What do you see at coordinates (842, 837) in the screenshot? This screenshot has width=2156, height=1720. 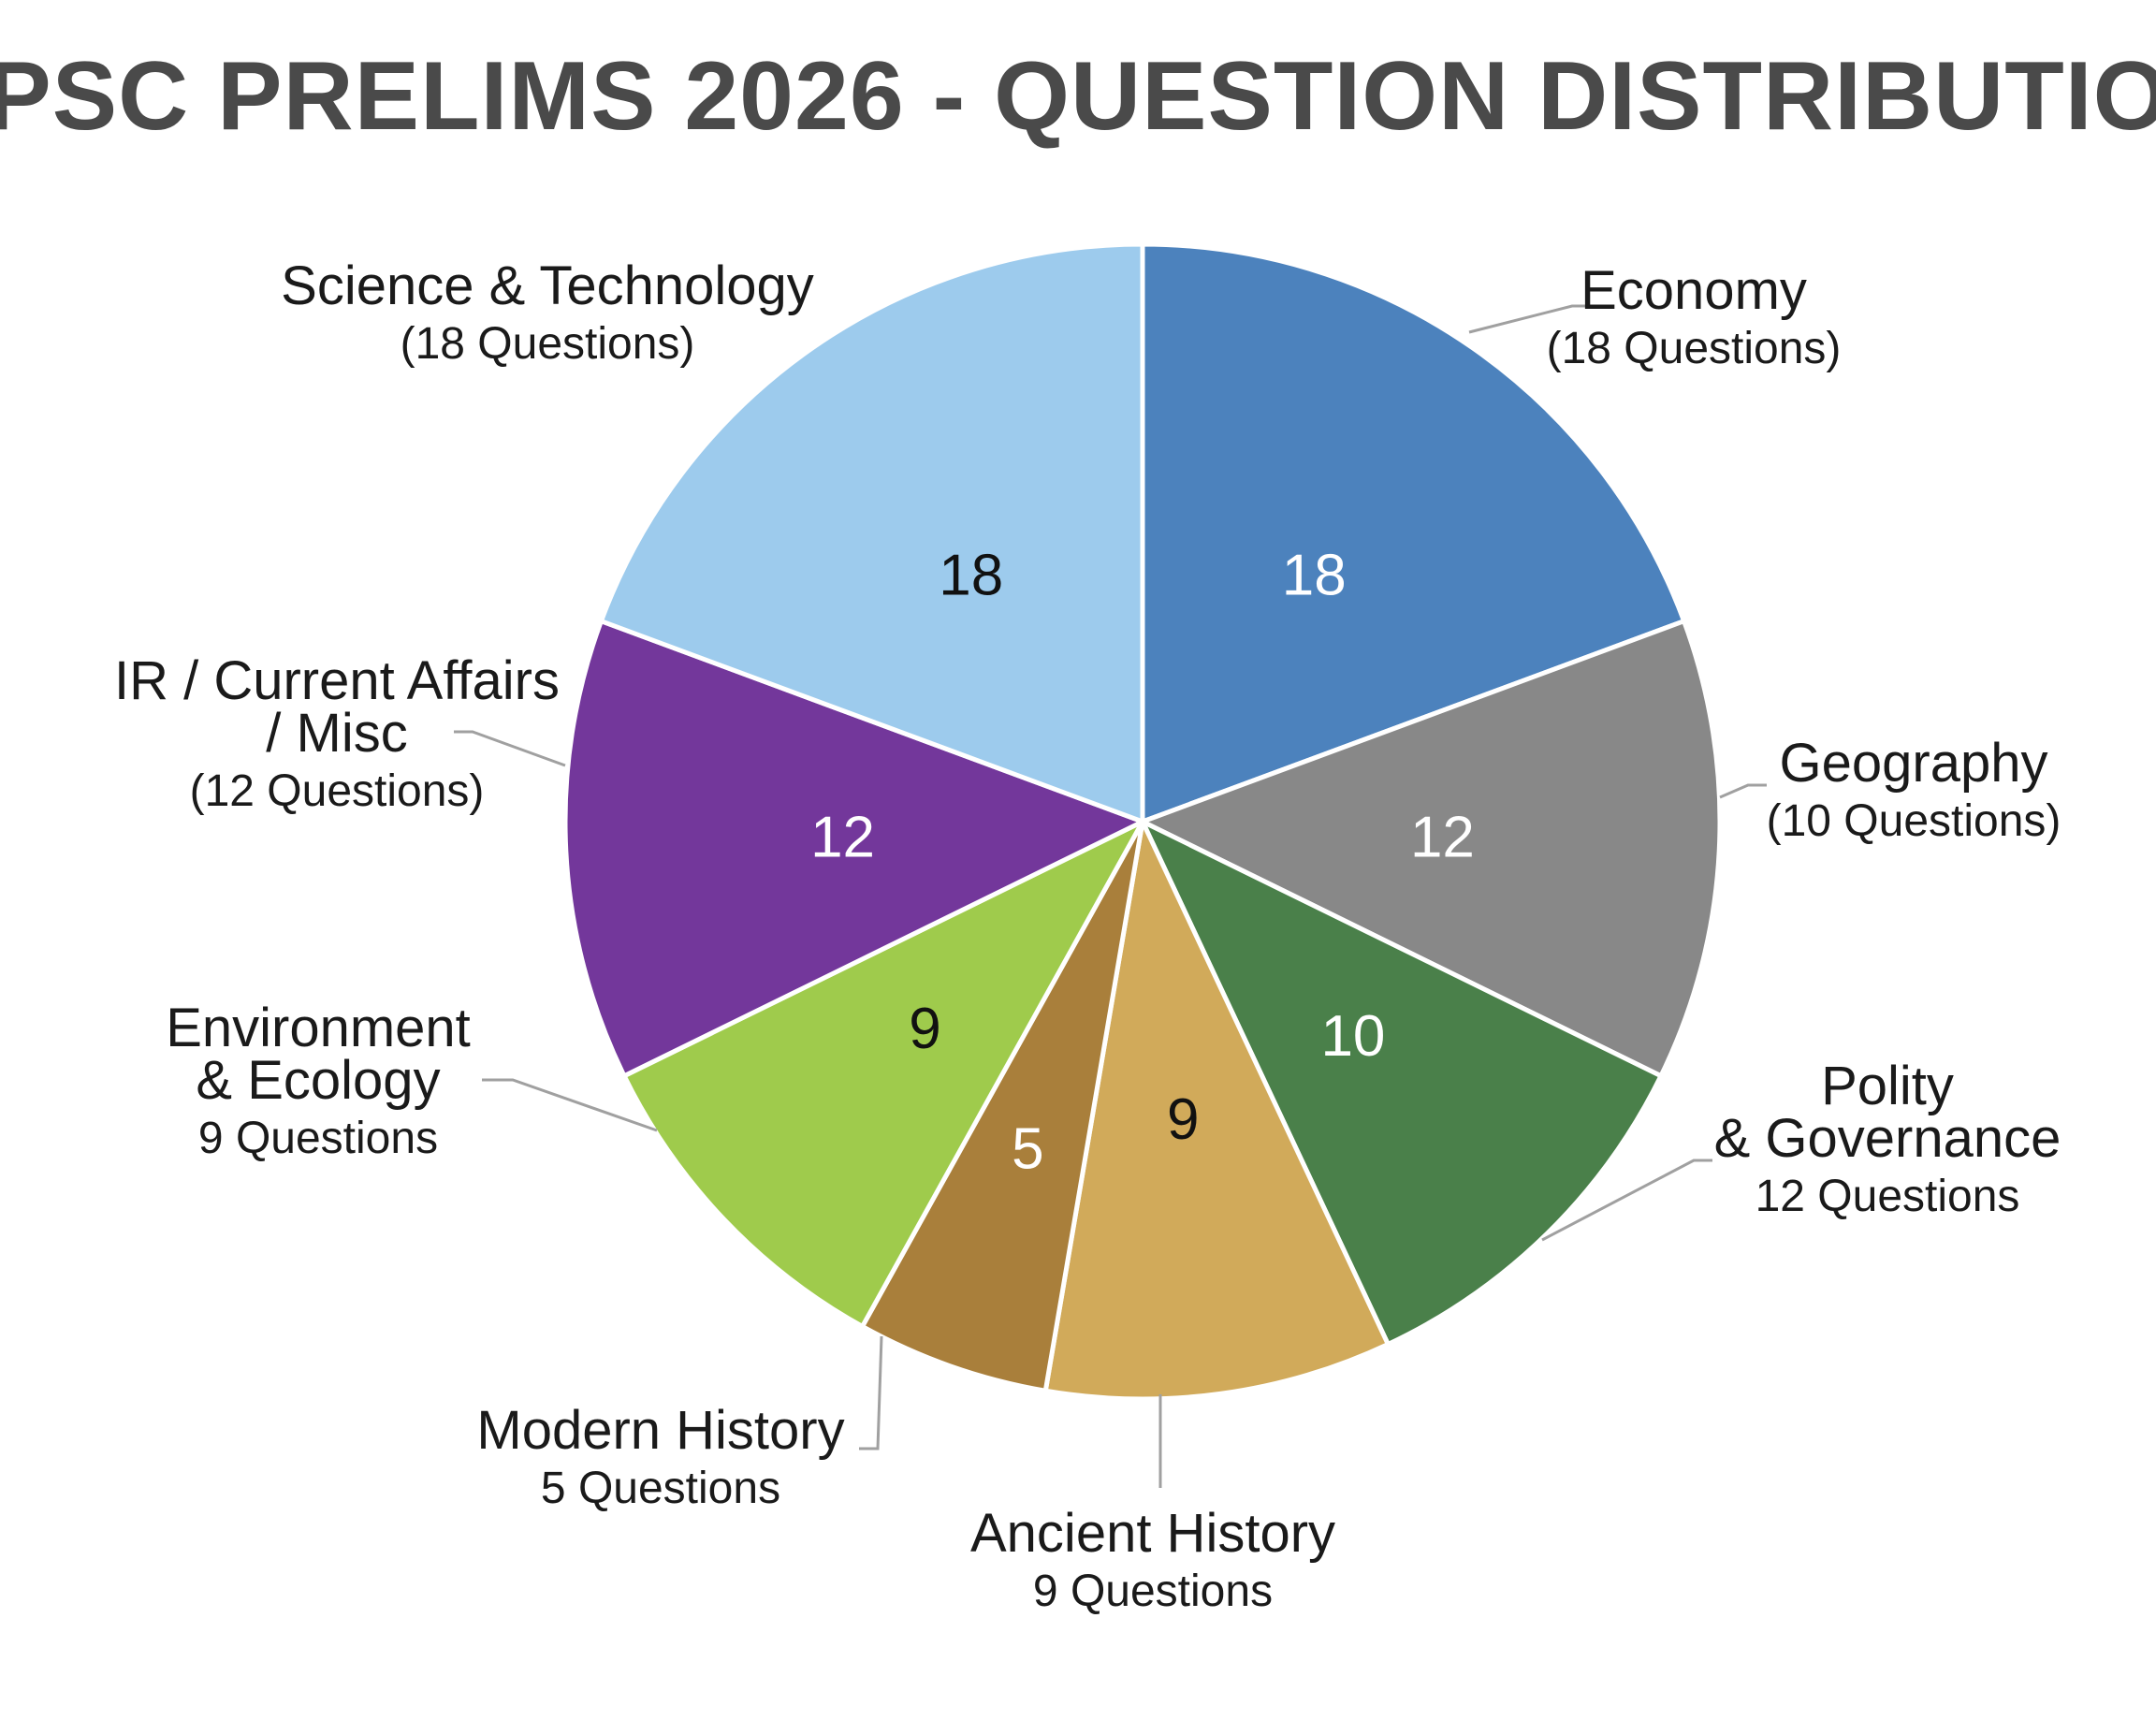 I see `slice-value-ir-current-affairs-misc: 12` at bounding box center [842, 837].